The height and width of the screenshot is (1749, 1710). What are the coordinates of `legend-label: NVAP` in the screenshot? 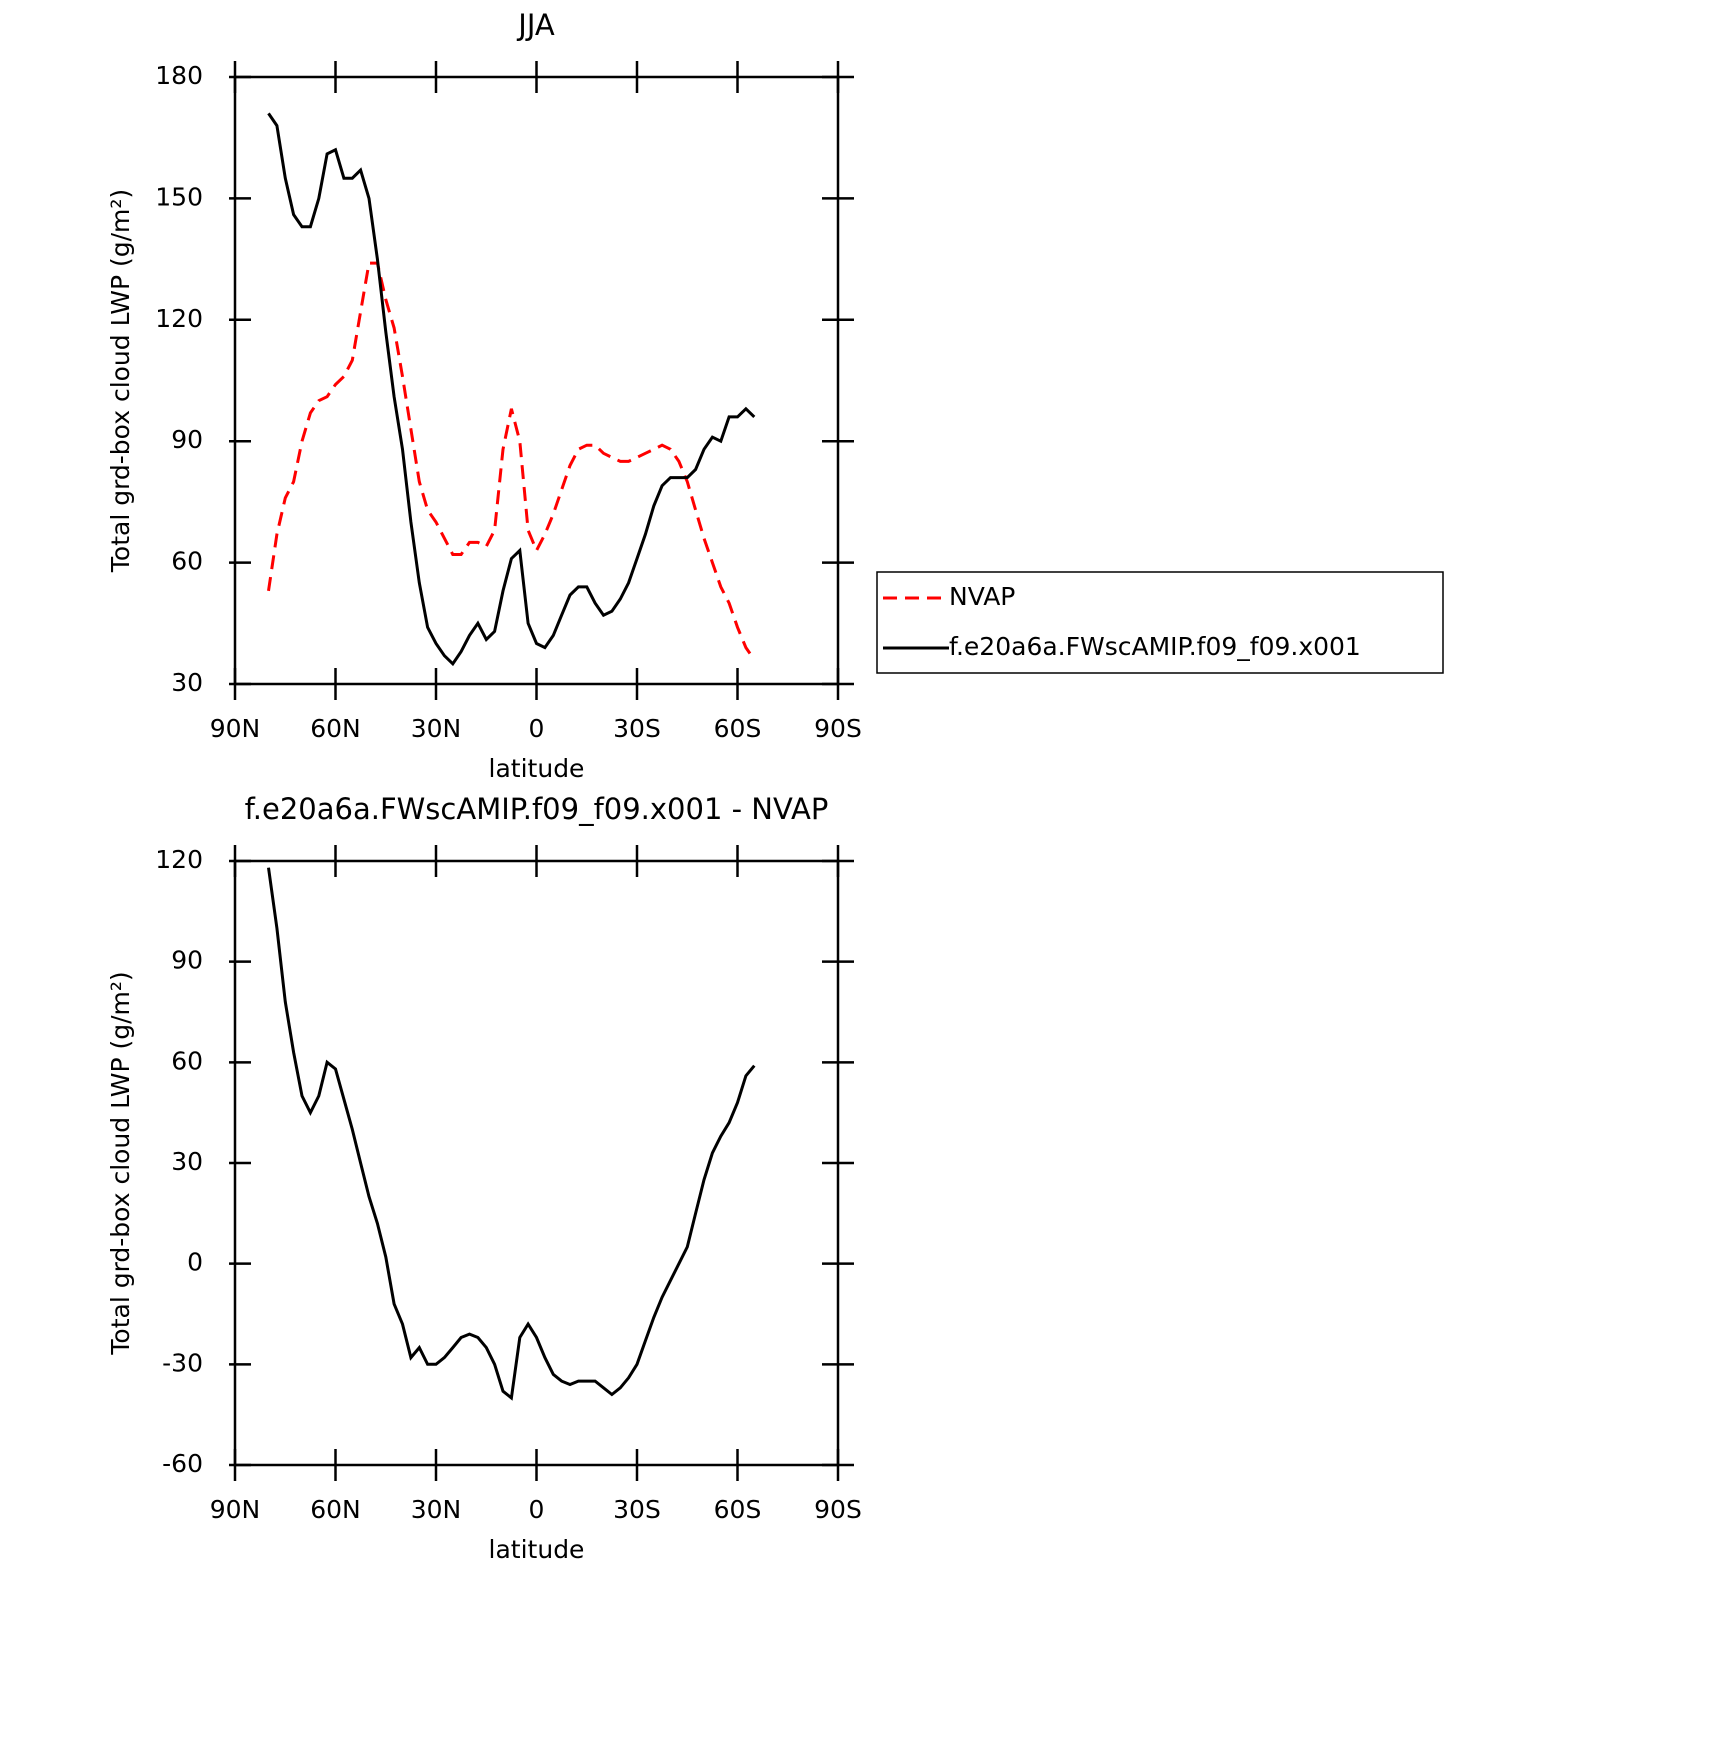 It's located at (982, 596).